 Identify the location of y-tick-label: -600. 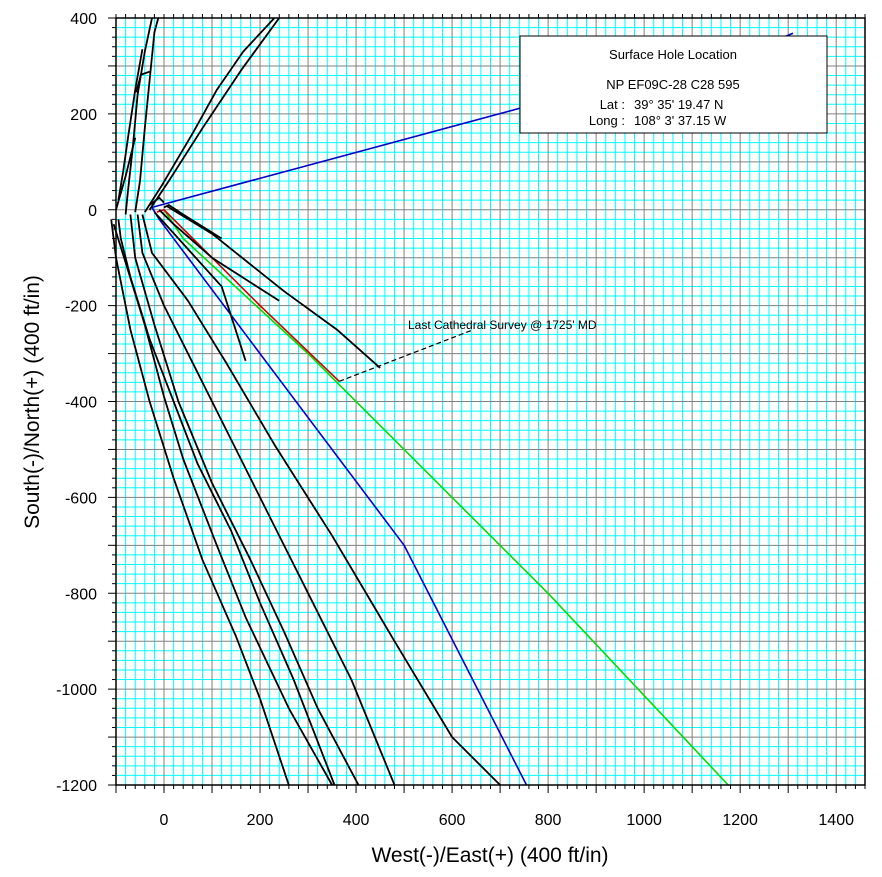
(81, 498).